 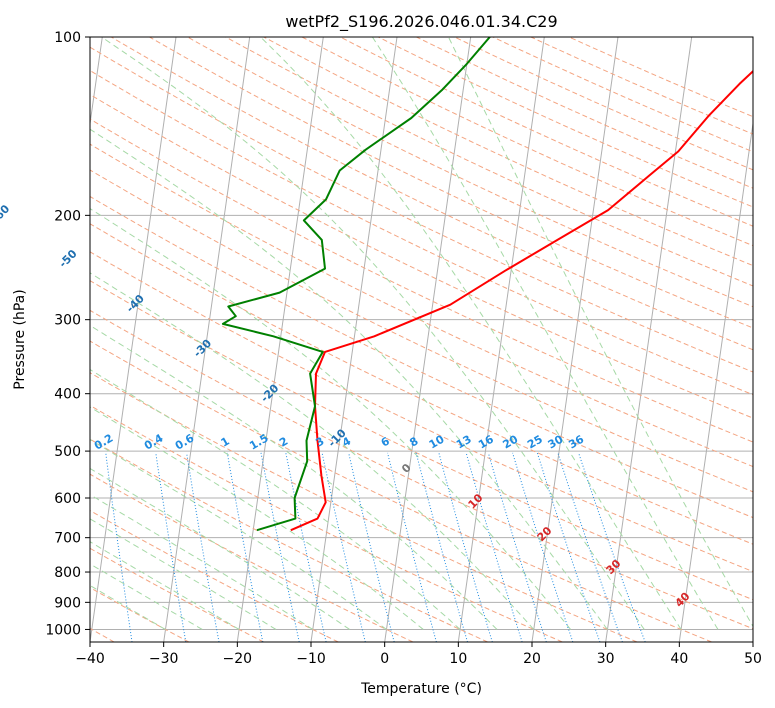 I want to click on y-axis: 1000 900 800 700 600 500 400 300 200 100, so click(x=67, y=334).